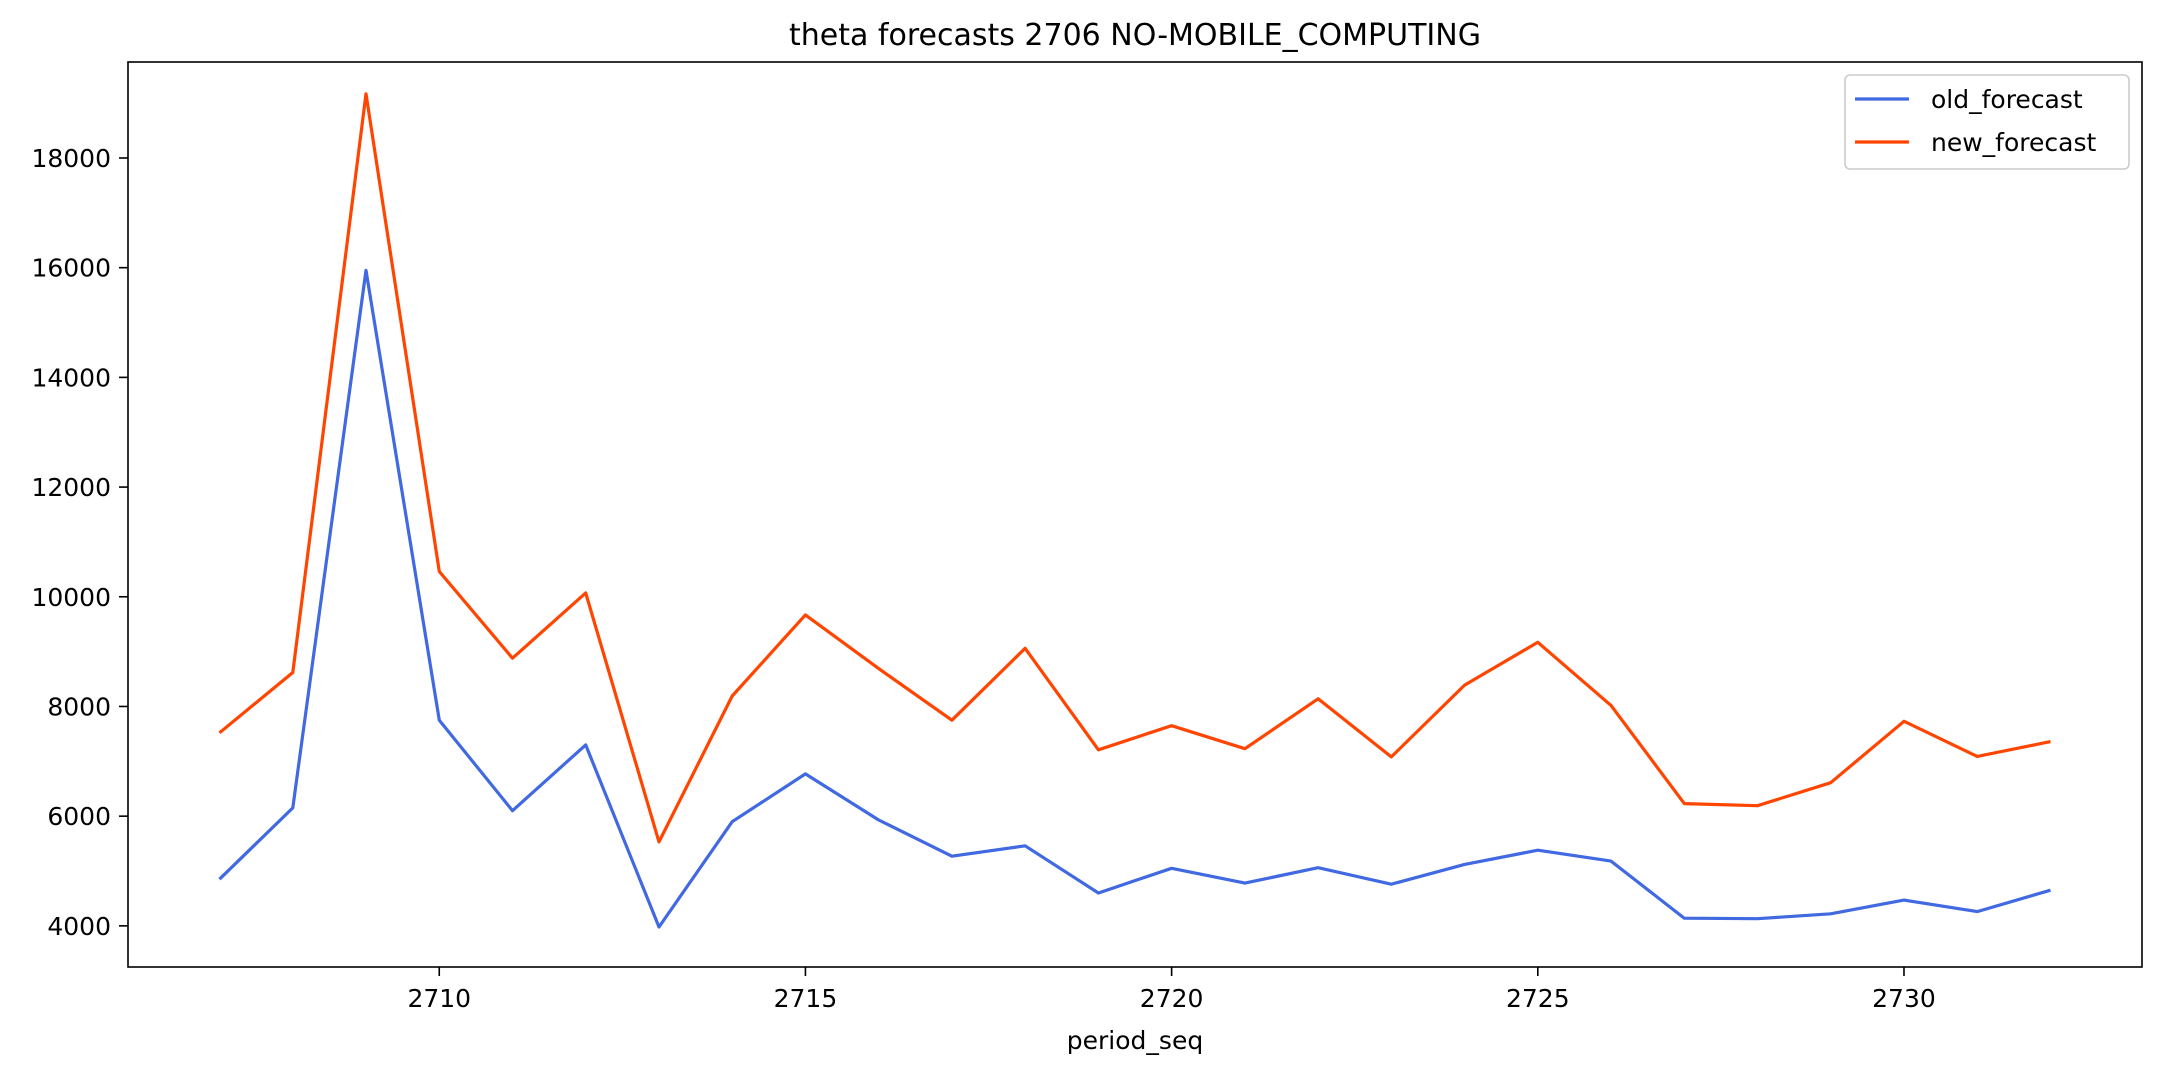 Image resolution: width=2162 pixels, height=1076 pixels. What do you see at coordinates (71, 597) in the screenshot?
I see `y-tick-label: 10000` at bounding box center [71, 597].